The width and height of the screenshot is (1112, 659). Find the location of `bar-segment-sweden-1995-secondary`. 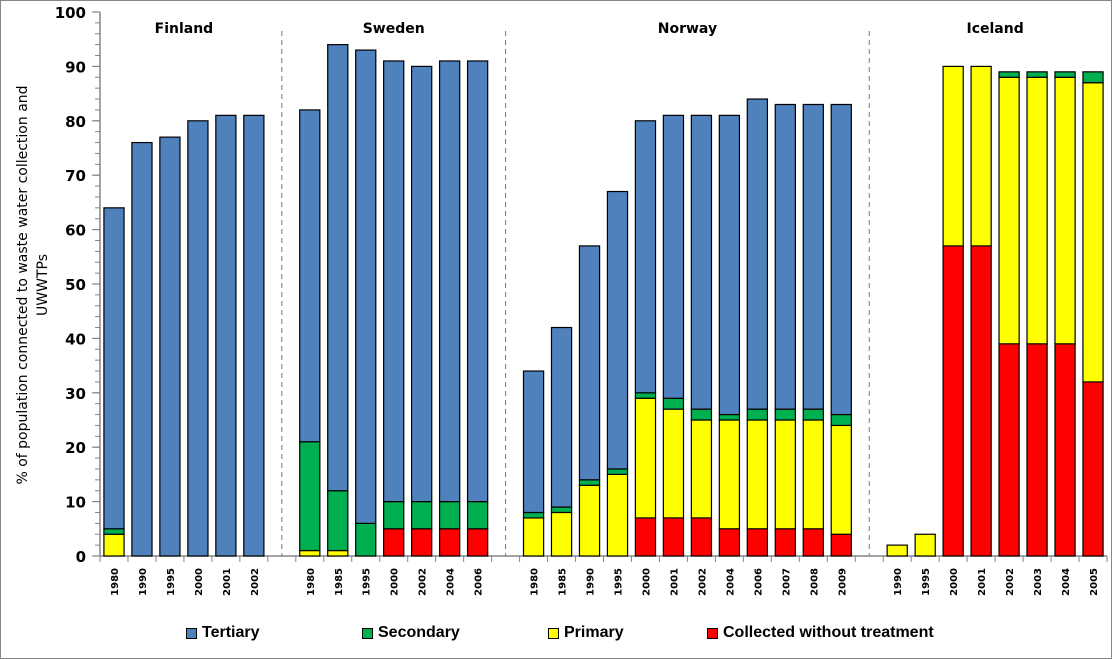

bar-segment-sweden-1995-secondary is located at coordinates (366, 539).